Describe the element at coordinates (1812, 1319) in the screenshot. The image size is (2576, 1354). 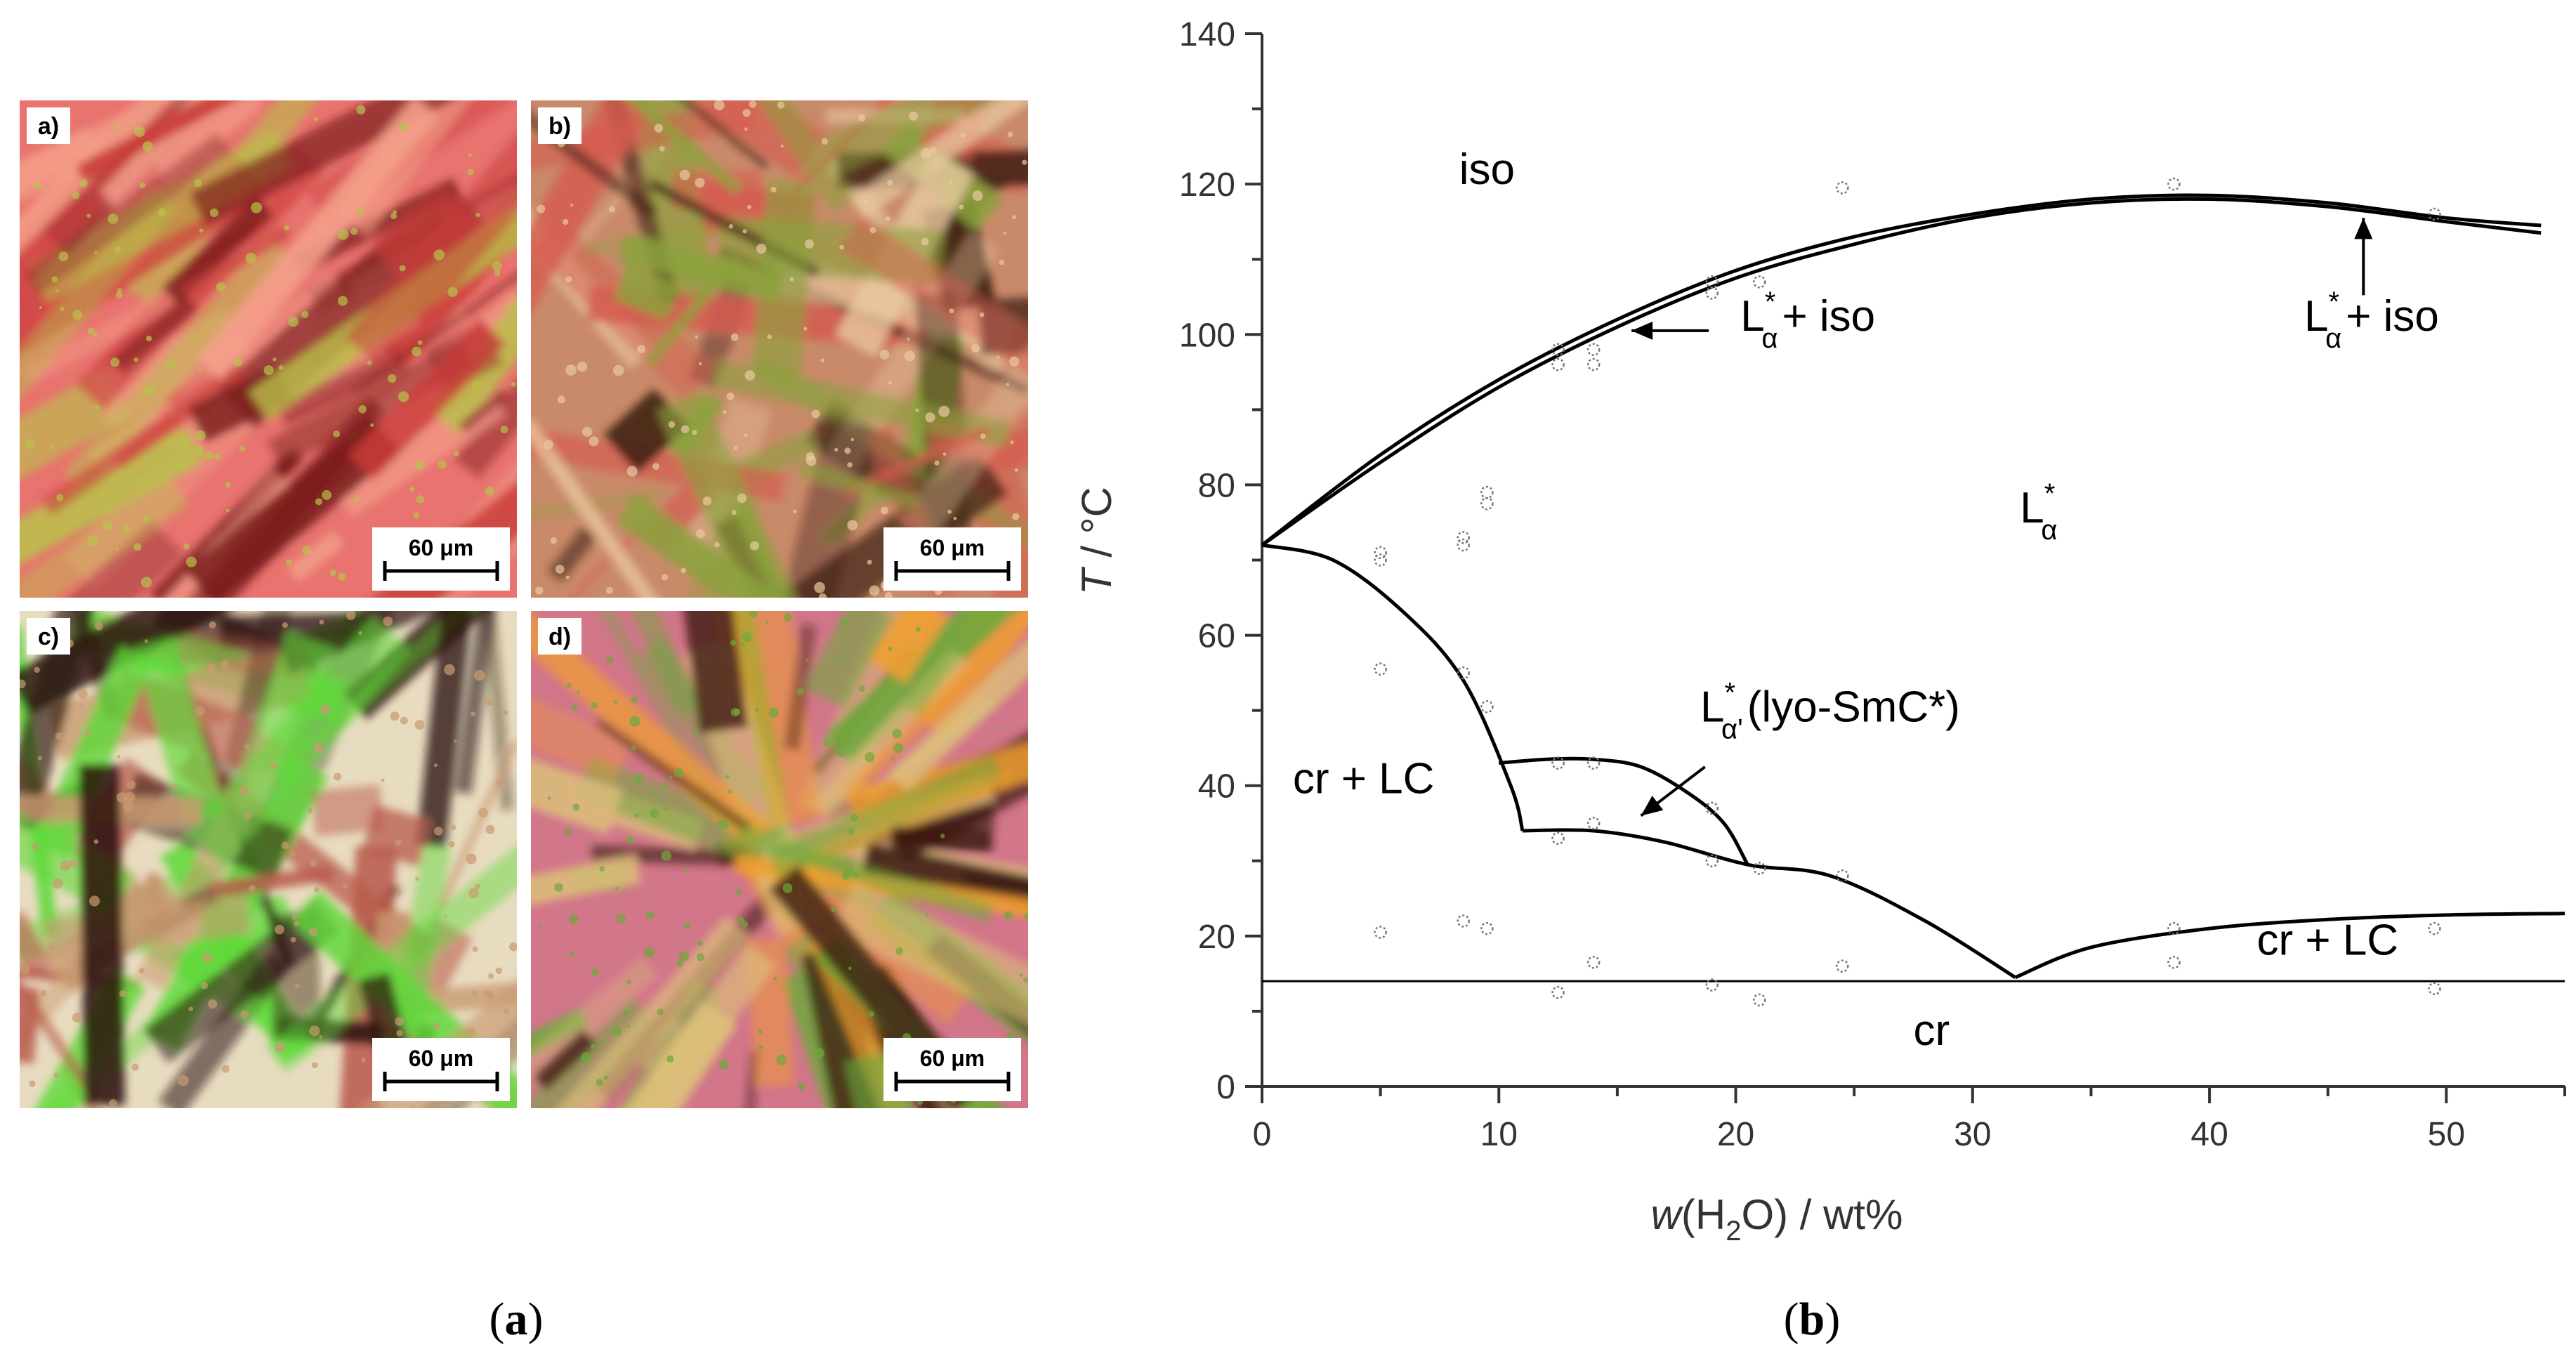
I see `panel-b-caption: (b)` at that location.